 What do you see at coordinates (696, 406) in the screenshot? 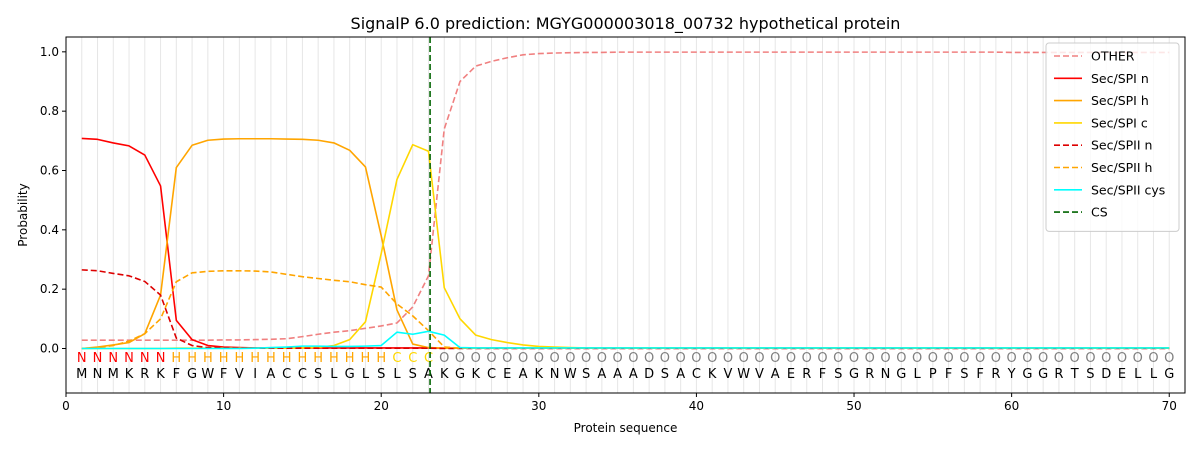
I see `x-tick-label: 40` at bounding box center [696, 406].